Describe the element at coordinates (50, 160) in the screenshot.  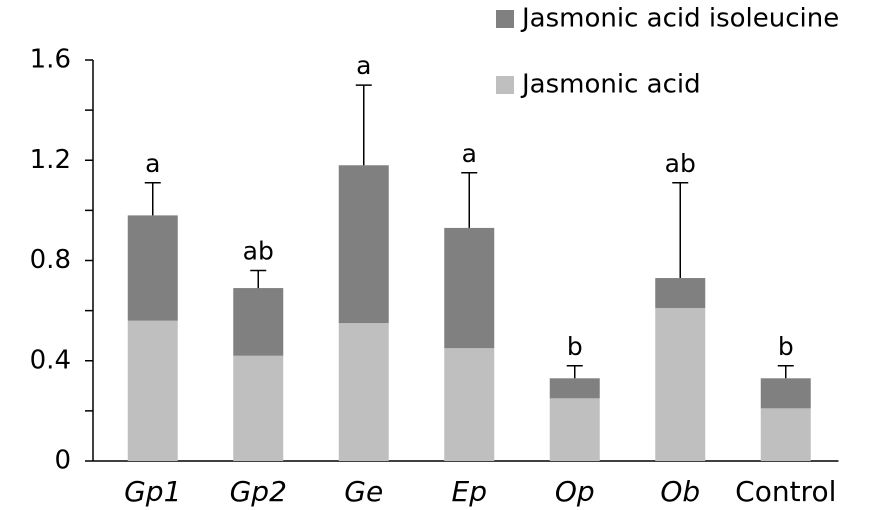
I see `y-tick-label: 1.2` at that location.